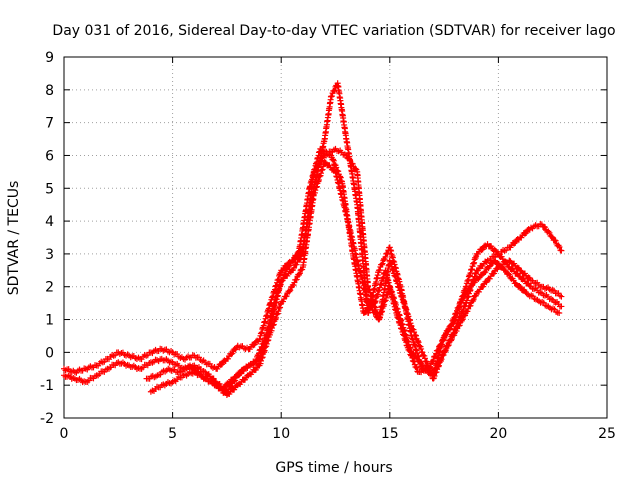  I want to click on y-tick-label: 6, so click(49, 156).